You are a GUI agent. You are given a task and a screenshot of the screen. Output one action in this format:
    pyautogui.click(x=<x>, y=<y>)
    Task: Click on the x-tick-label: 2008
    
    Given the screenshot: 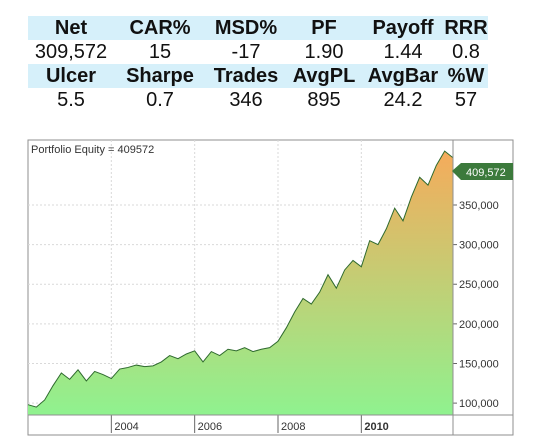 What is the action you would take?
    pyautogui.click(x=293, y=427)
    